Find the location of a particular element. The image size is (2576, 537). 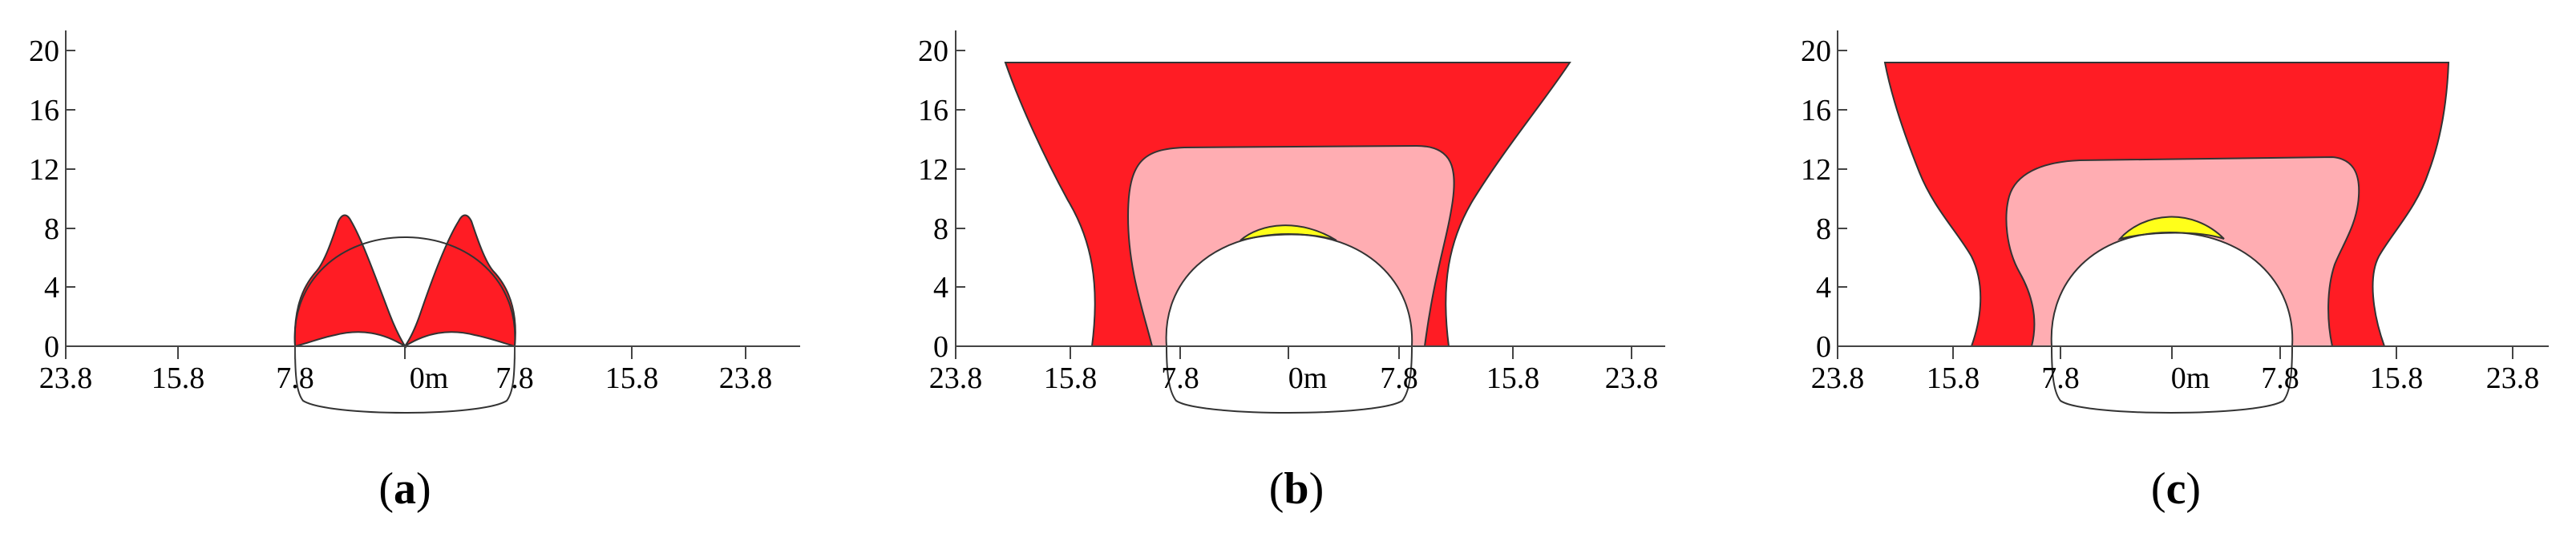

red-zone-right-lobe is located at coordinates (460, 281).